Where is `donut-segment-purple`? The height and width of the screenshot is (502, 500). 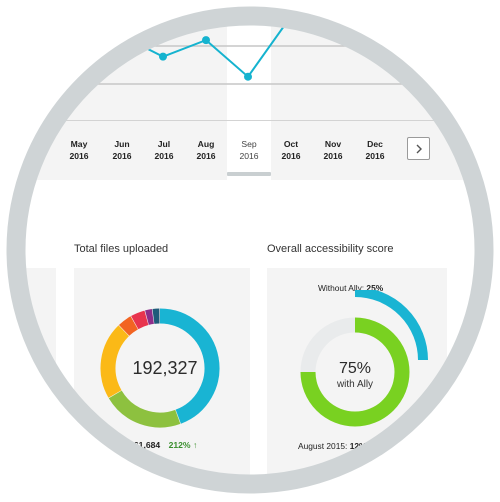 donut-segment-purple is located at coordinates (150, 317).